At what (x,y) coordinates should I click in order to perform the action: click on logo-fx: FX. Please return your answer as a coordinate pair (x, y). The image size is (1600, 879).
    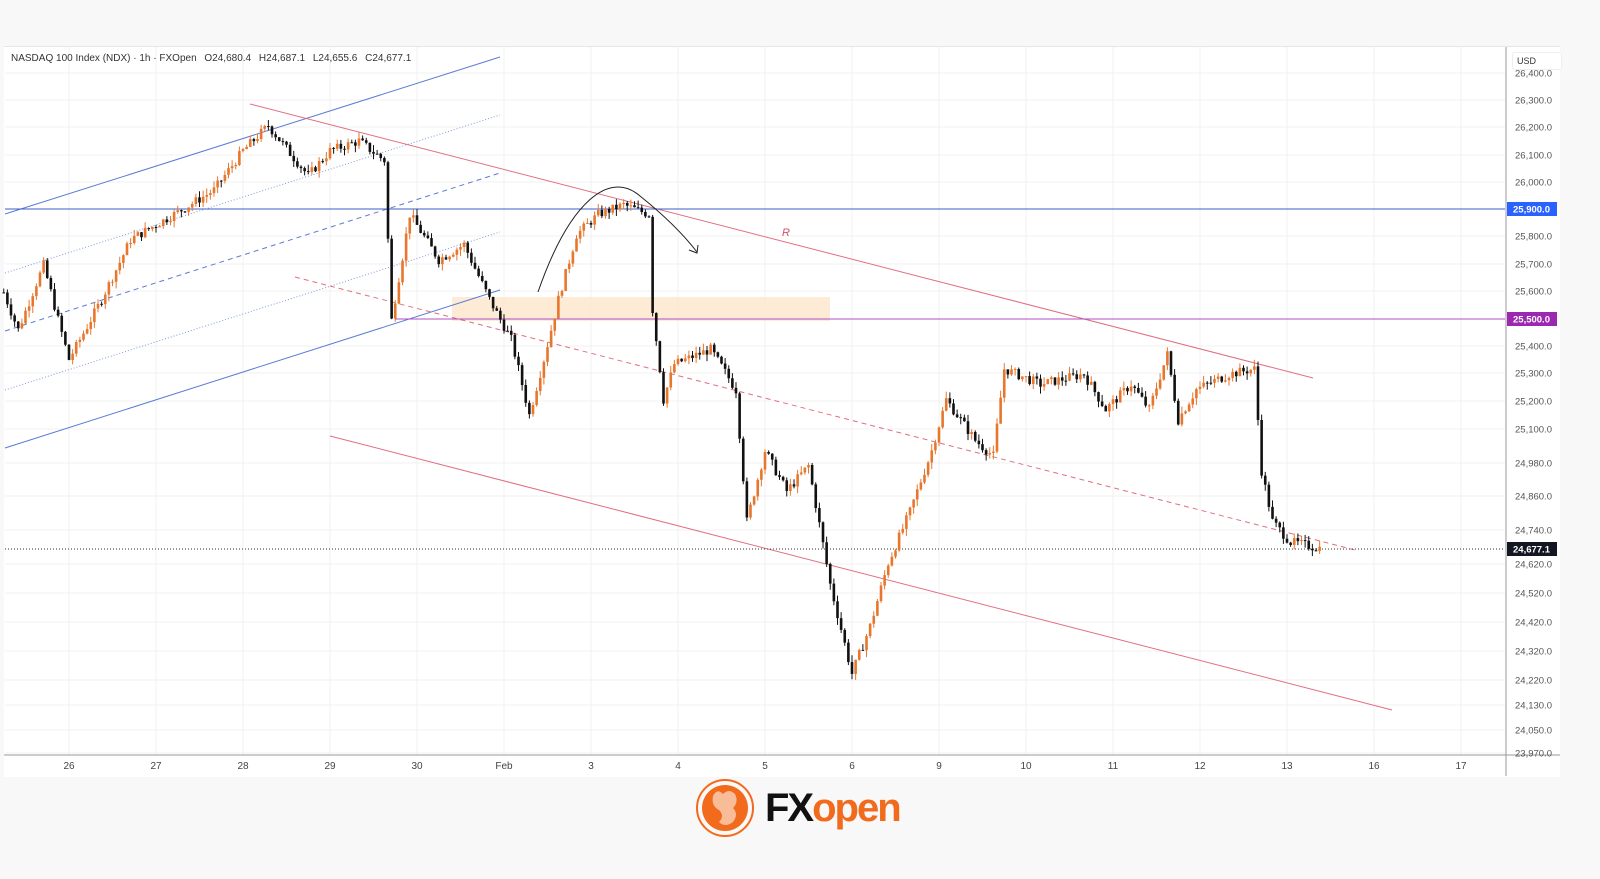
    Looking at the image, I should click on (789, 807).